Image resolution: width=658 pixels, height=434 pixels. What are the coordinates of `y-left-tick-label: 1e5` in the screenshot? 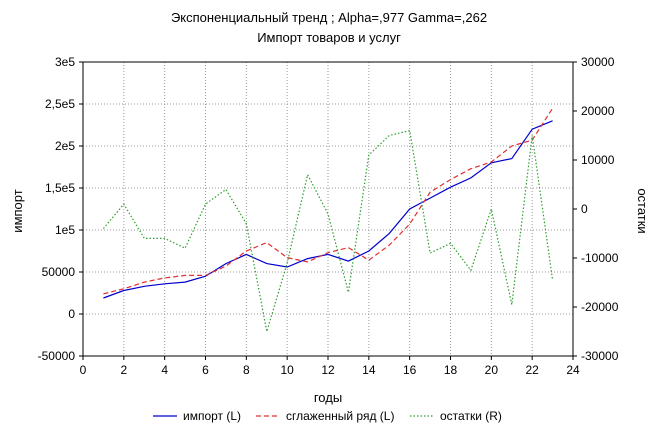 It's located at (65, 230).